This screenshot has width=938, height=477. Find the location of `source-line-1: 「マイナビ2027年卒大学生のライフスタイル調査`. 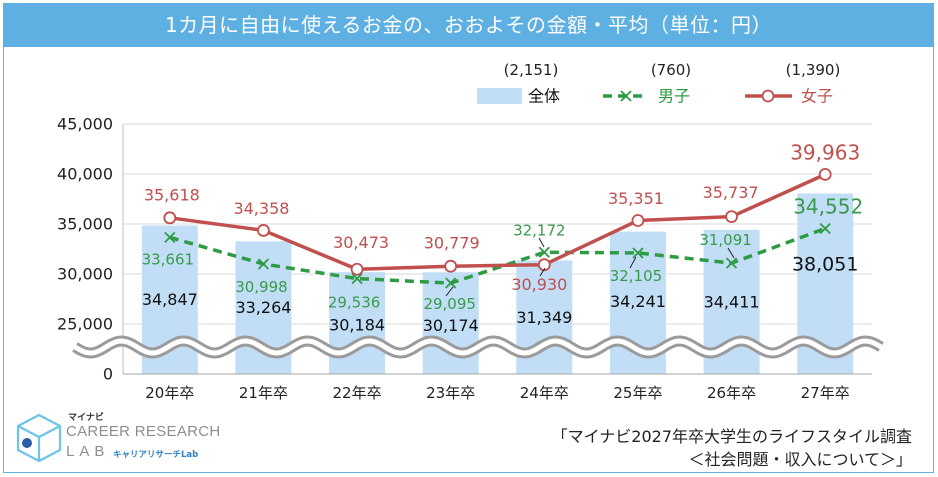

source-line-1: 「マイナビ2027年卒大学生のライフスタイル調査 is located at coordinates (731, 436).